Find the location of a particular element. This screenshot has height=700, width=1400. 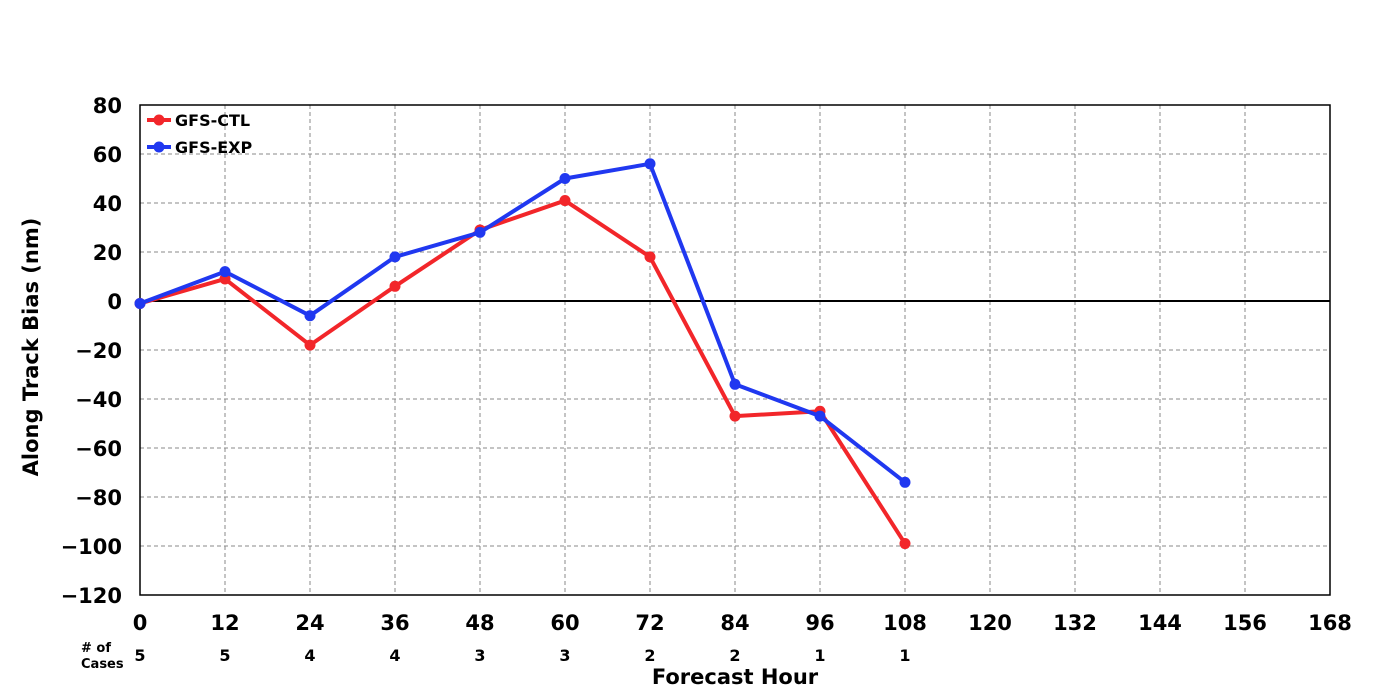

y-tick-label: −40 is located at coordinates (98, 400).